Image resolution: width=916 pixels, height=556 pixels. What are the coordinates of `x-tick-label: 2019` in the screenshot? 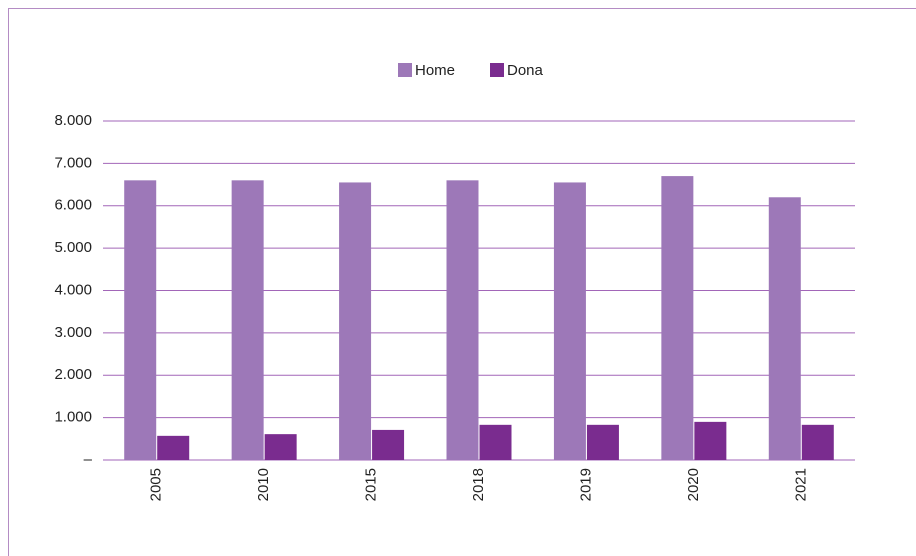 It's located at (585, 484).